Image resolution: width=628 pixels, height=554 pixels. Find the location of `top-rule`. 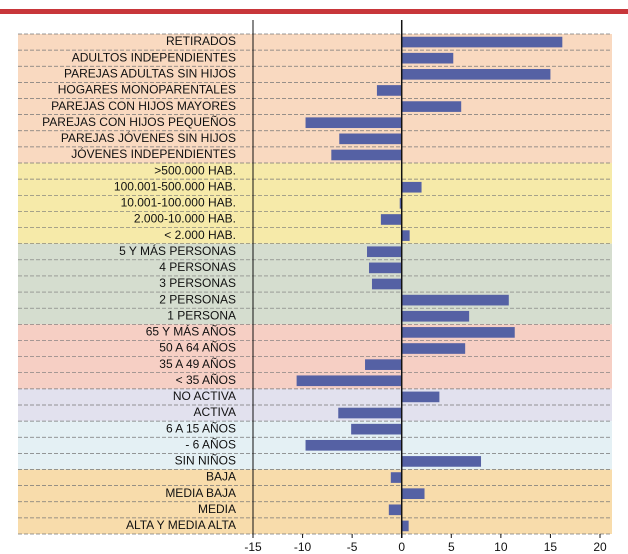

top-rule is located at coordinates (314, 11).